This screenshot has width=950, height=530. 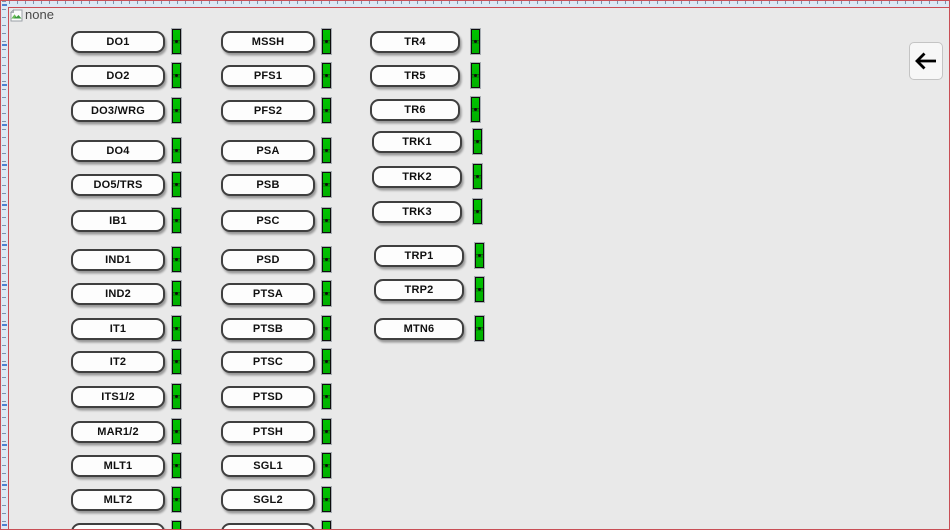 I want to click on status-indicator-pfs1, so click(x=326, y=75).